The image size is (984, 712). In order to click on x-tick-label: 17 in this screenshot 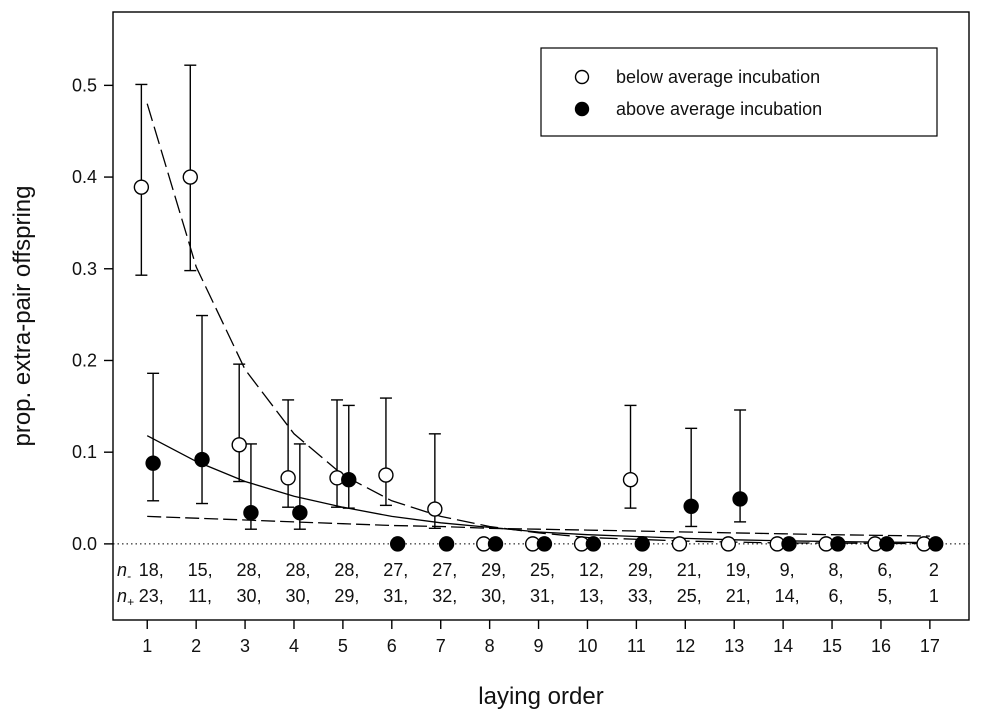, I will do `click(930, 646)`.